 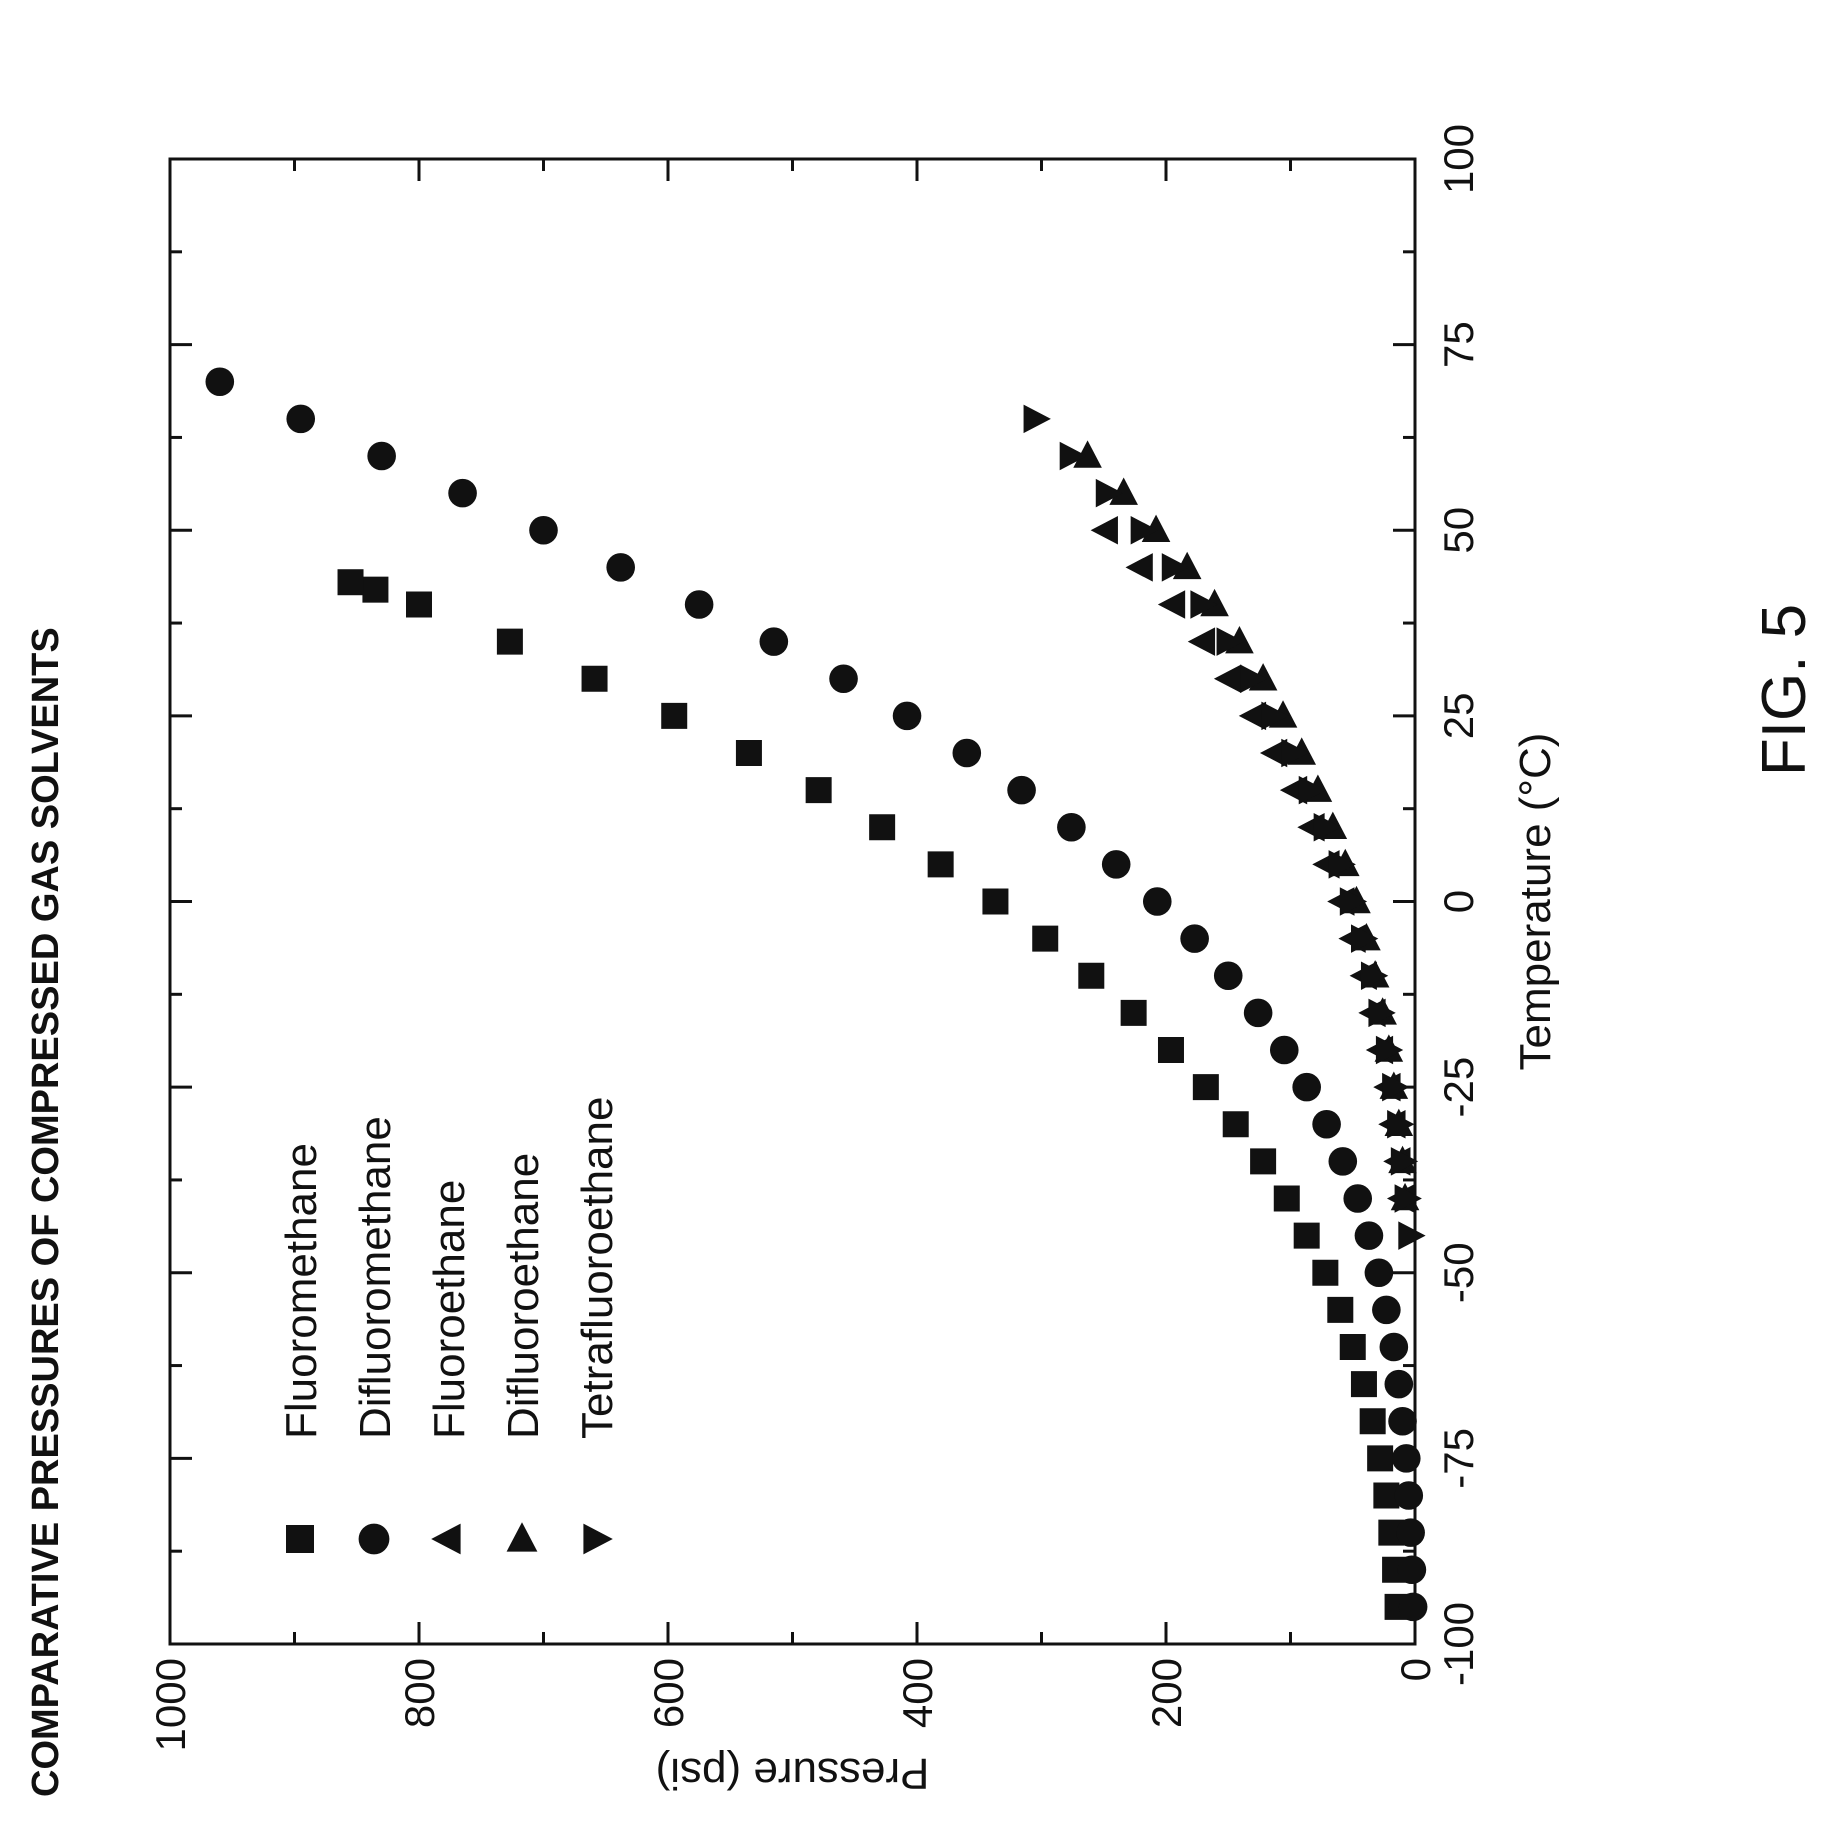 What do you see at coordinates (793, 1773) in the screenshot?
I see `y-axis-label: Pressure (psi)` at bounding box center [793, 1773].